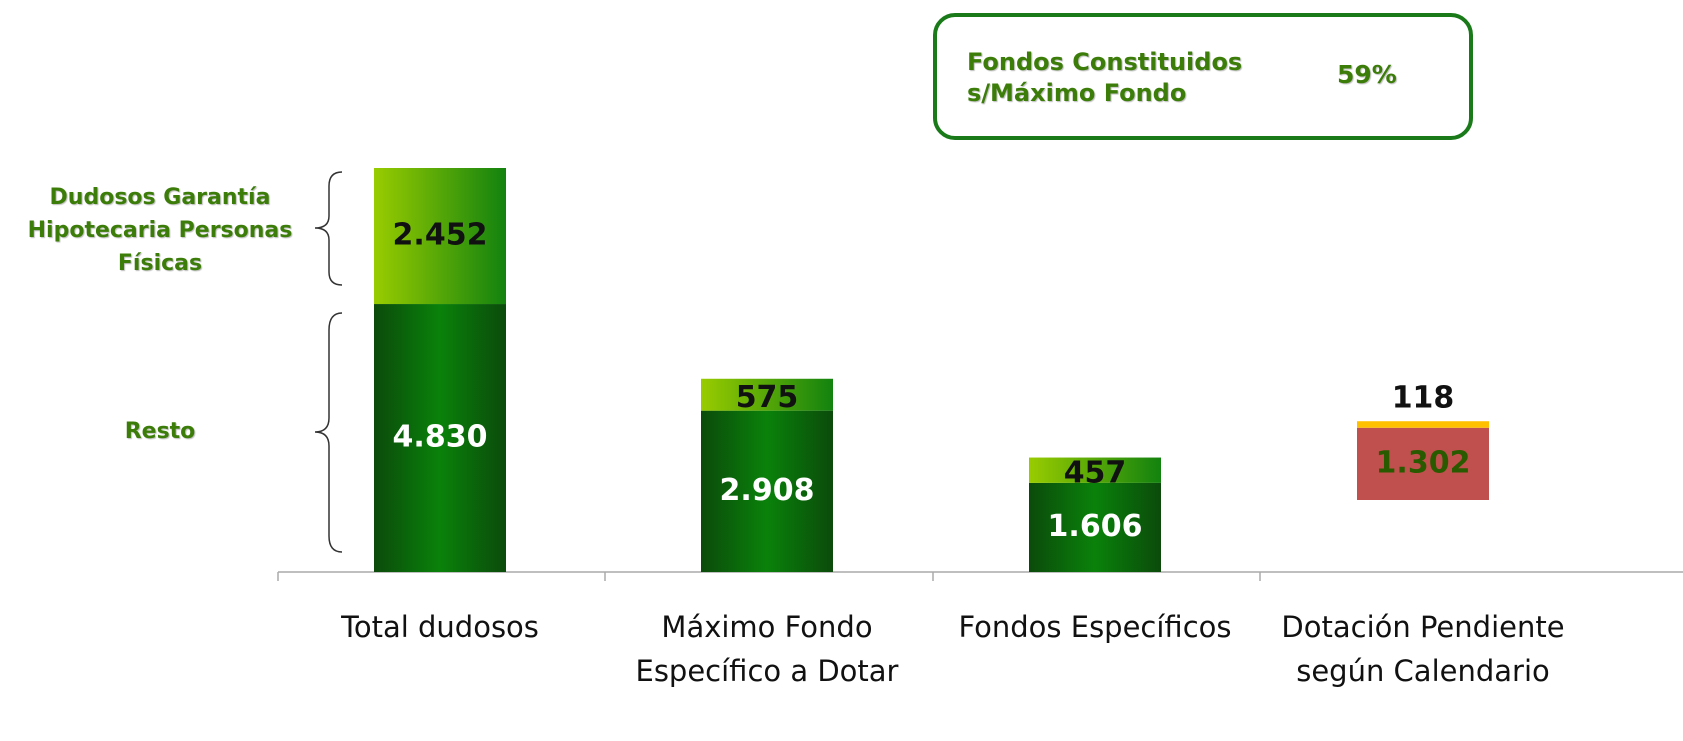 The width and height of the screenshot is (1683, 741). I want to click on value-label: 2.452, so click(440, 235).